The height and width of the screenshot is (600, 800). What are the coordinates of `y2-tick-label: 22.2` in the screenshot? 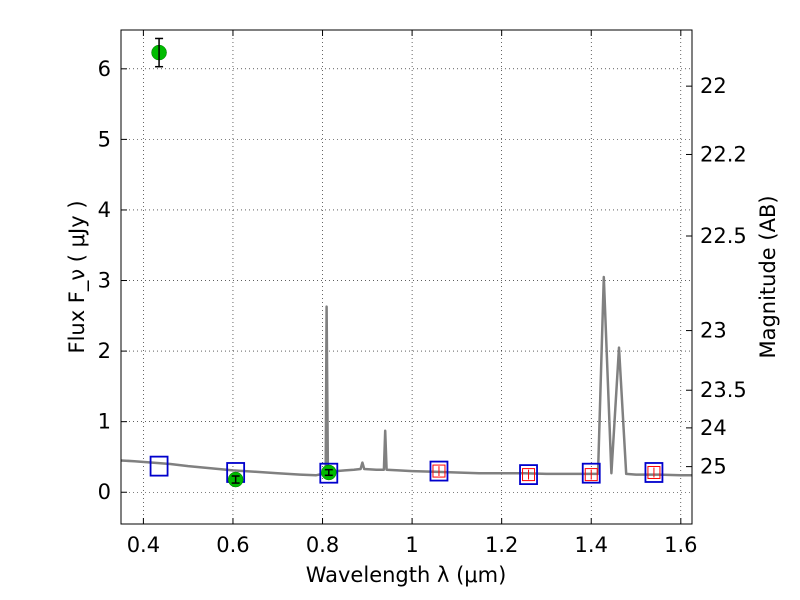 It's located at (723, 154).